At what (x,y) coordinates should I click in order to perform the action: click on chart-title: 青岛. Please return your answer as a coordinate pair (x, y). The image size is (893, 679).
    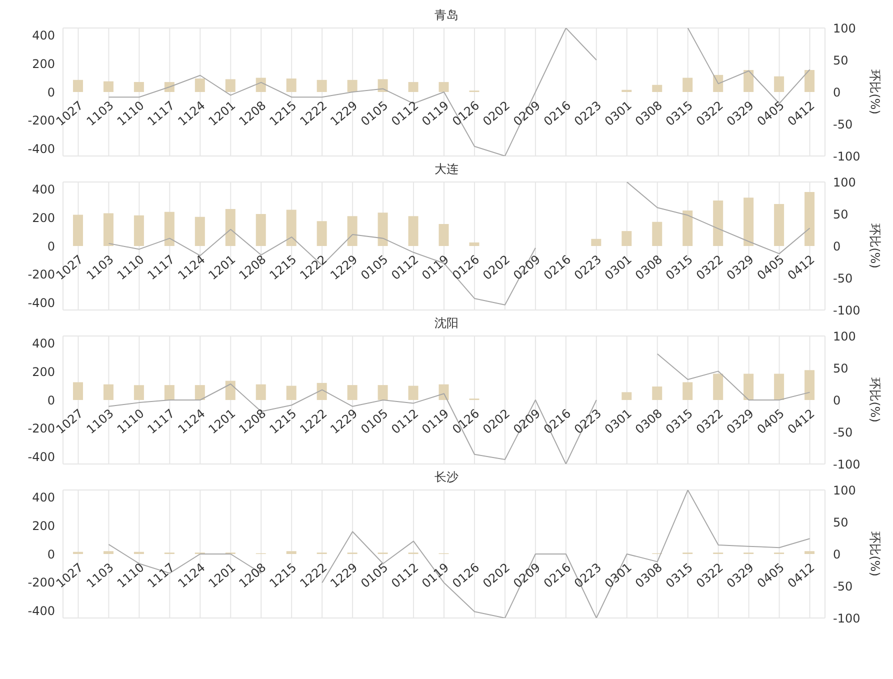
    Looking at the image, I should click on (447, 15).